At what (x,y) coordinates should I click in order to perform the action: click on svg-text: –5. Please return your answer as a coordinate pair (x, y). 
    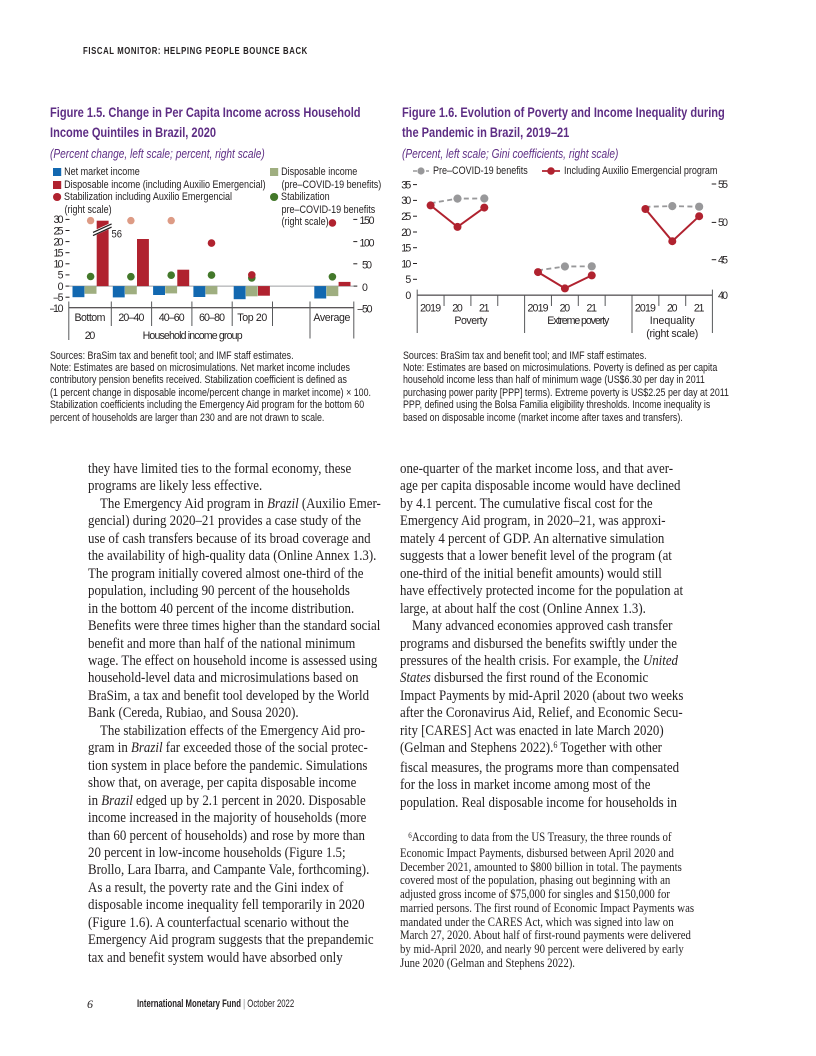
    Looking at the image, I should click on (59, 298).